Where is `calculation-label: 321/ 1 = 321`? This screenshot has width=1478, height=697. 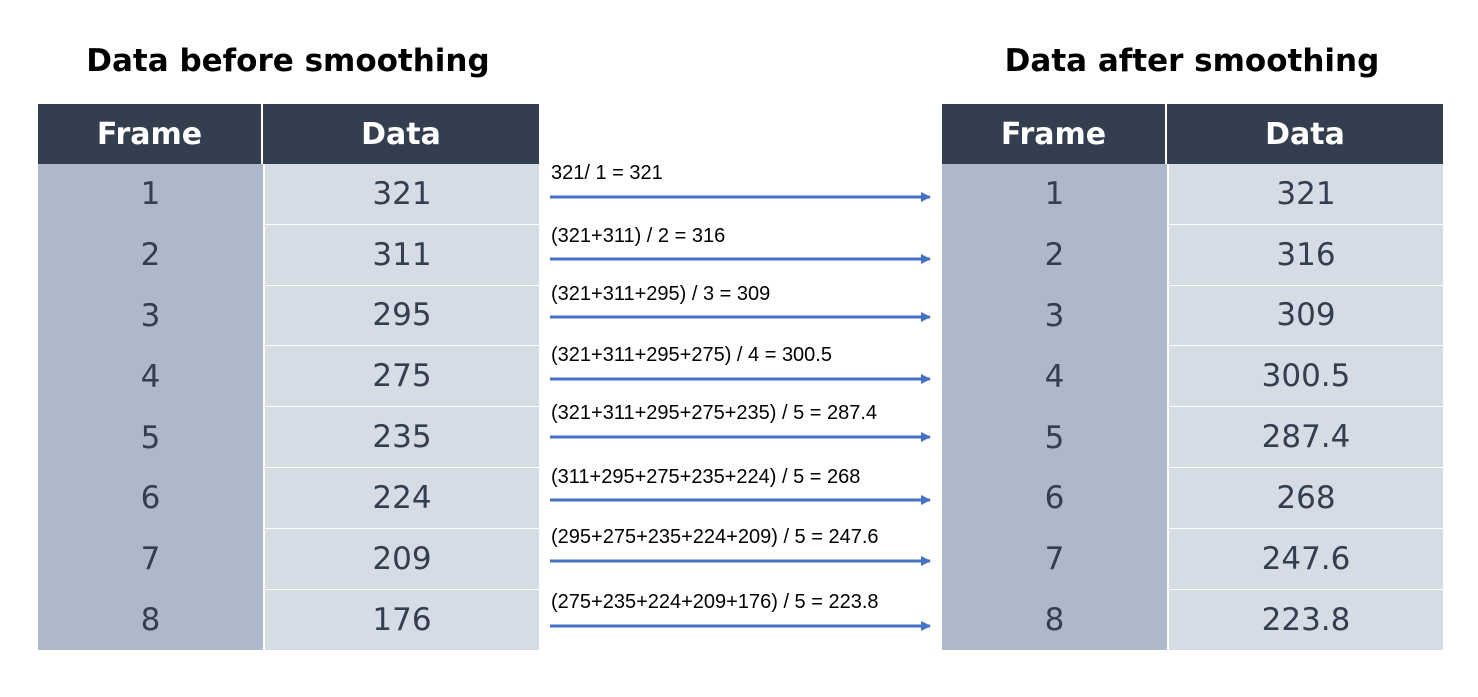
calculation-label: 321/ 1 = 321 is located at coordinates (607, 173).